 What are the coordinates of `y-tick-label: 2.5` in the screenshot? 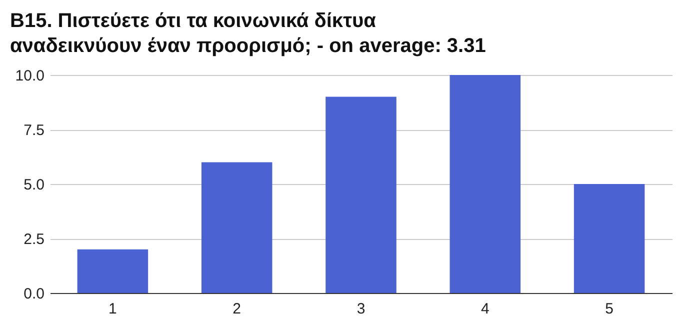 It's located at (34, 239).